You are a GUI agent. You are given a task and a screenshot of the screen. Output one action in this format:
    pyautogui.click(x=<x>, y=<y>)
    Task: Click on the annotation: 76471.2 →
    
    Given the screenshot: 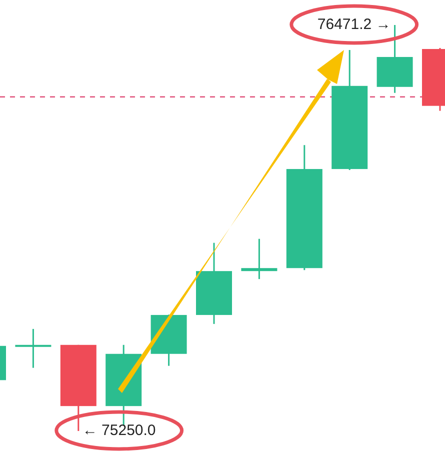 What is the action you would take?
    pyautogui.click(x=354, y=24)
    